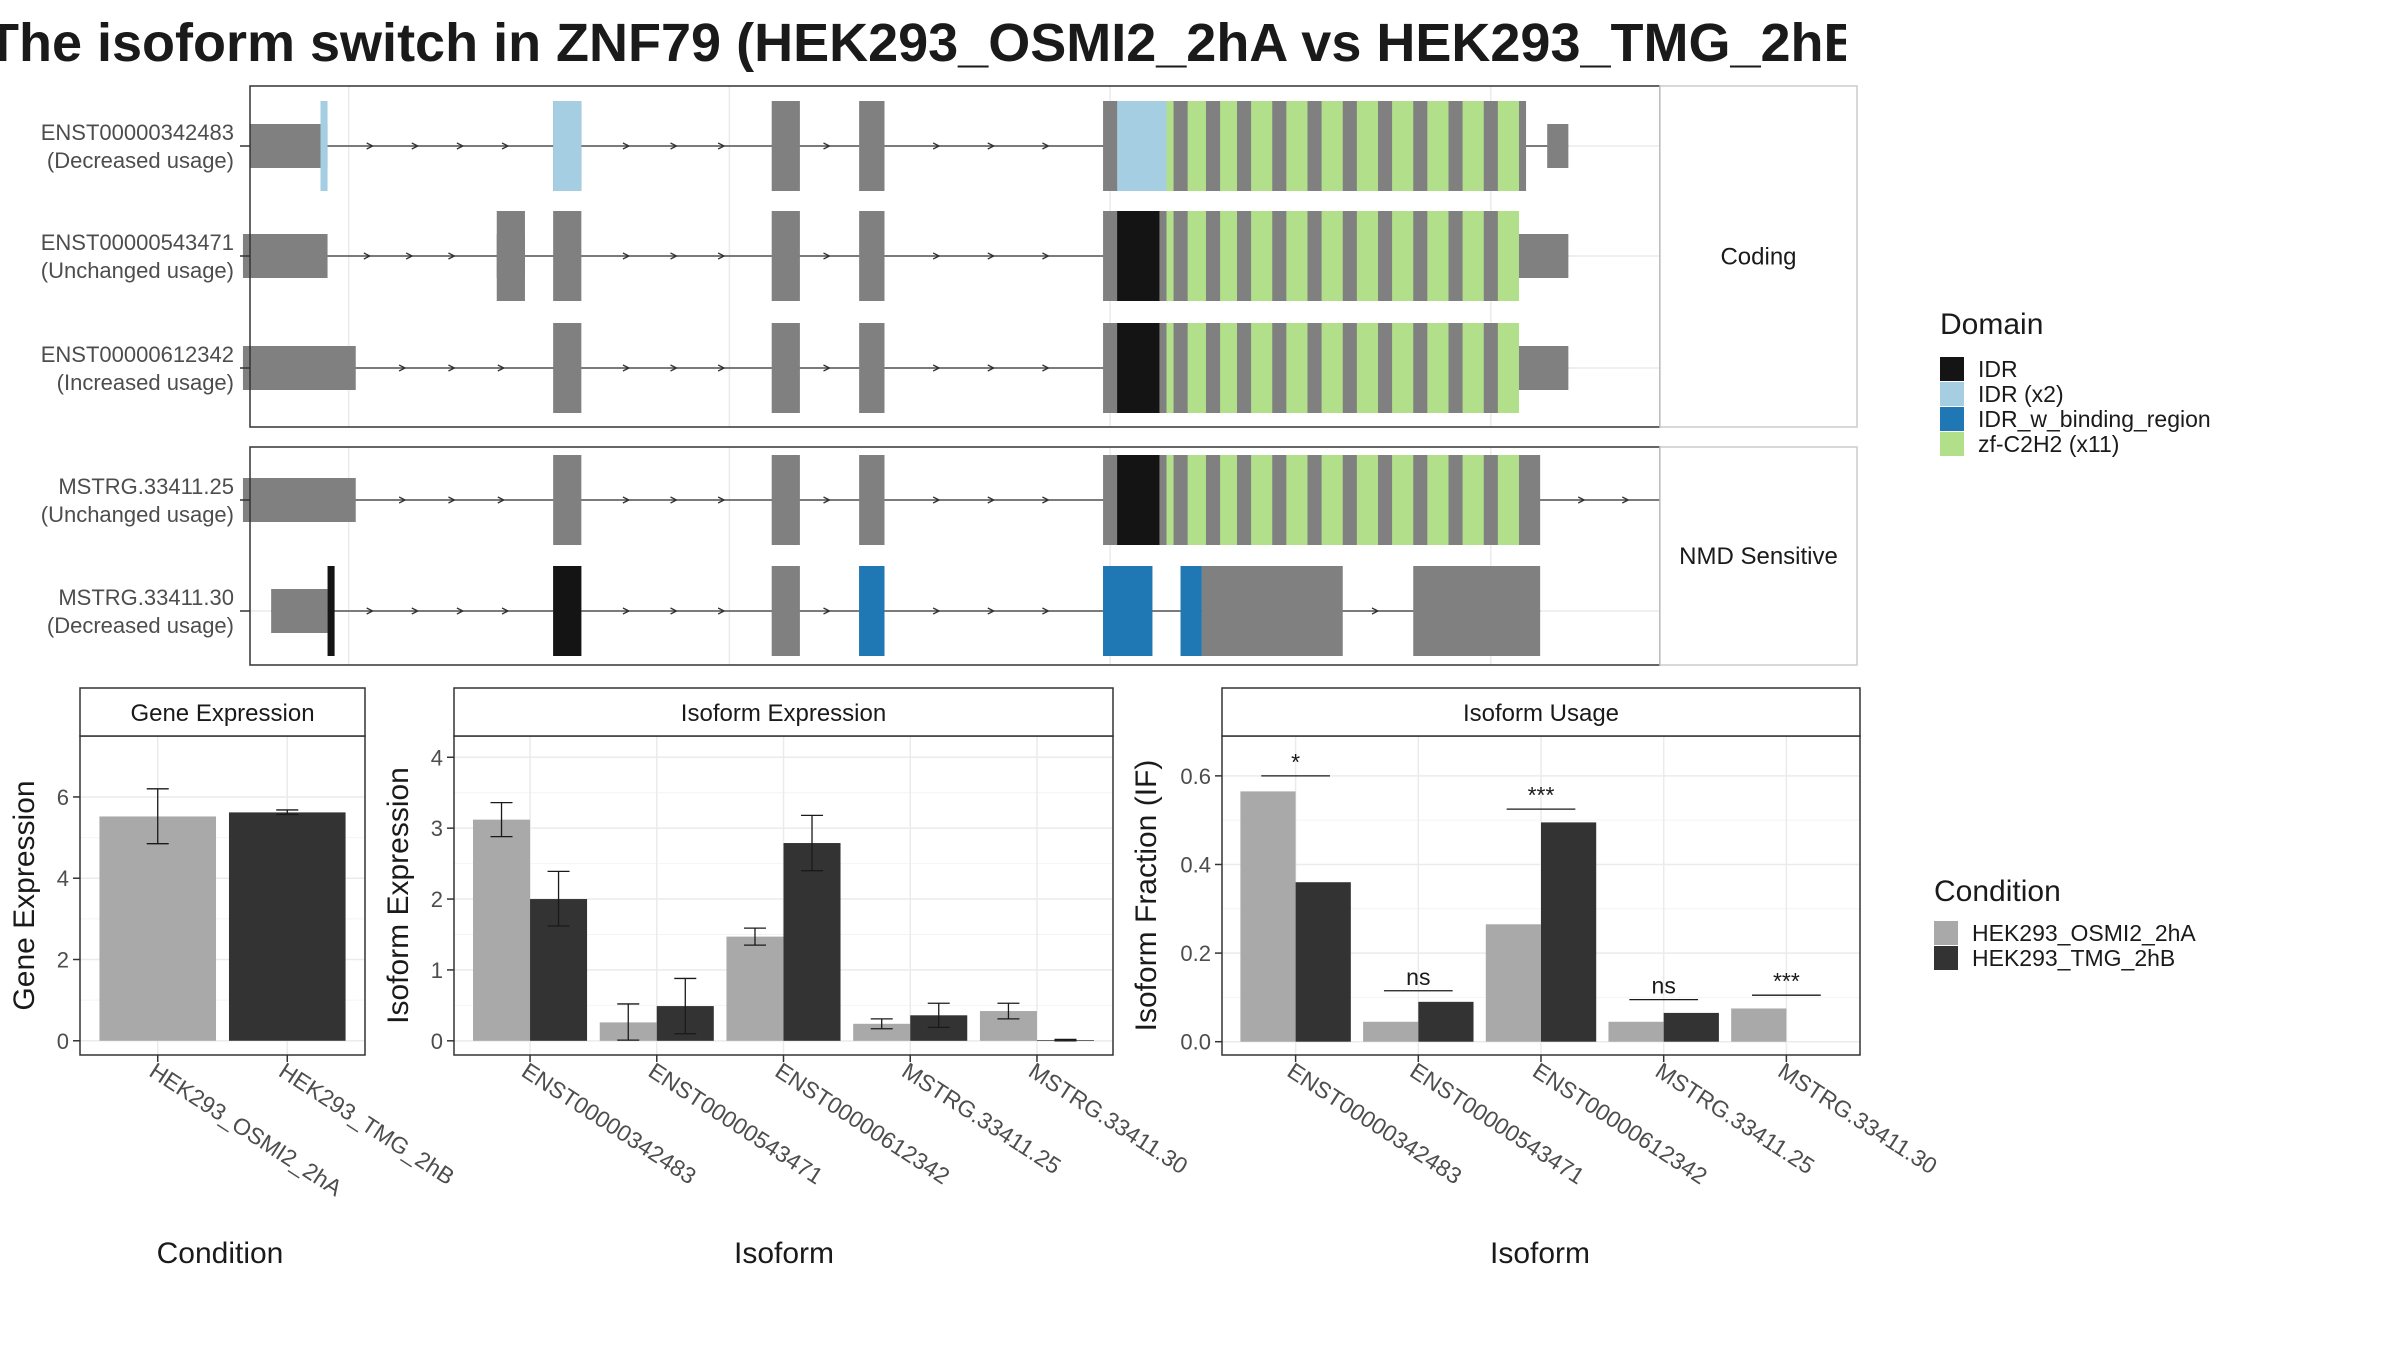  I want to click on significance-label: ns, so click(1664, 986).